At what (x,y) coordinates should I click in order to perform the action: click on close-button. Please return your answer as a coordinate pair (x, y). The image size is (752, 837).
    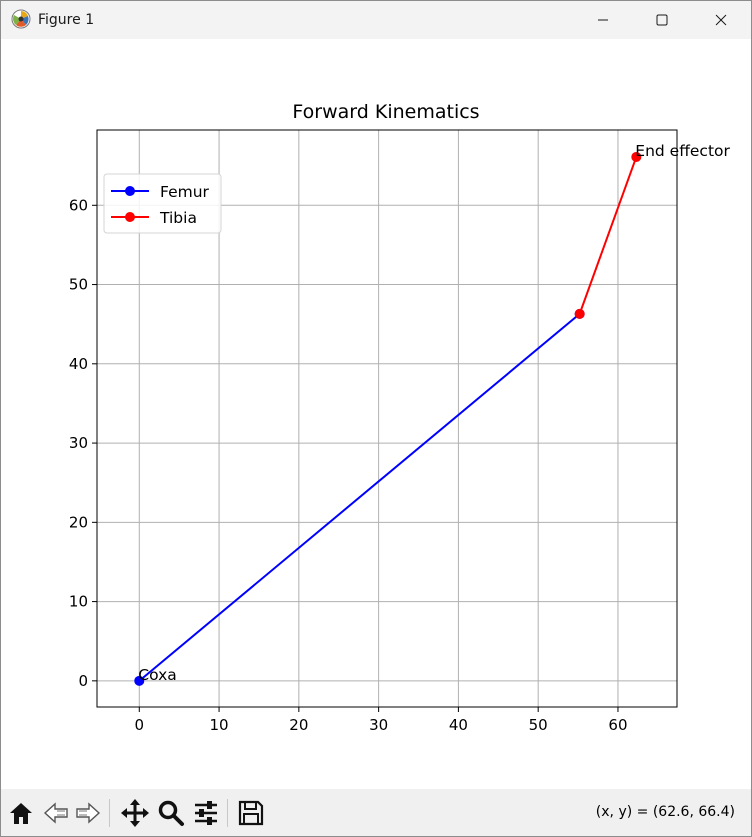
    Looking at the image, I should click on (721, 20).